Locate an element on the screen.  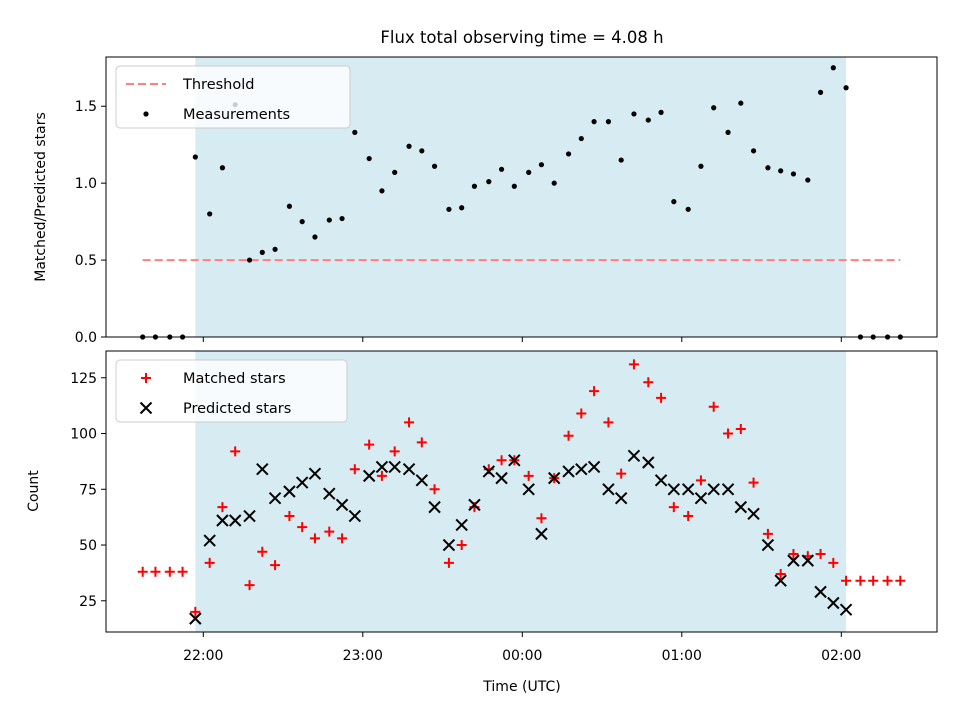
legend-predicted-swatch is located at coordinates (146, 408).